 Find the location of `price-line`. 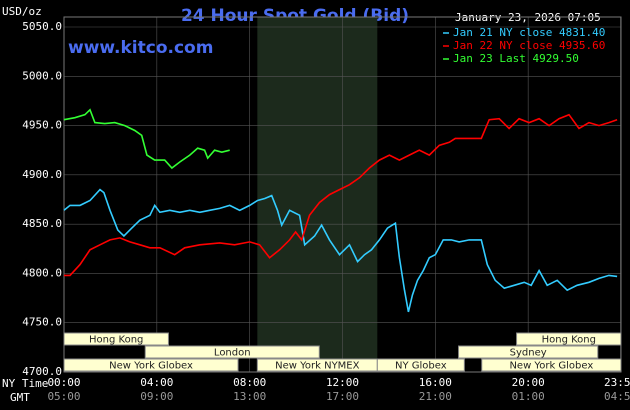

price-line is located at coordinates (146, 139).